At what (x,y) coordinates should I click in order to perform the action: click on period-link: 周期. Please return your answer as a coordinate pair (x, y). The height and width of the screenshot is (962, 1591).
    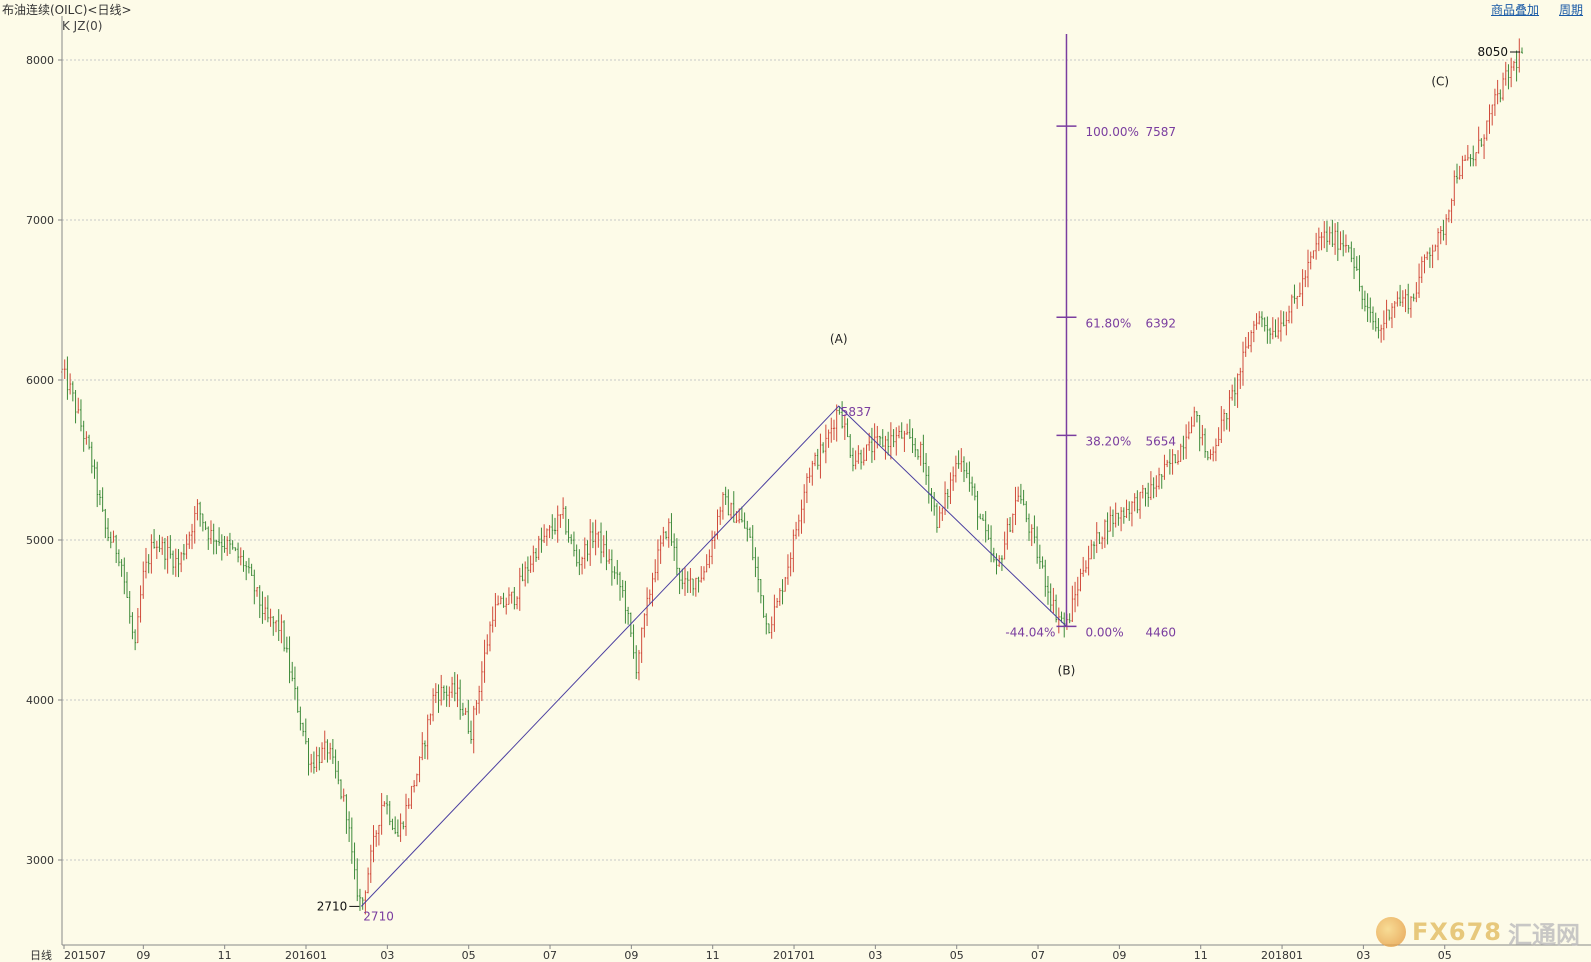
    Looking at the image, I should click on (1571, 10).